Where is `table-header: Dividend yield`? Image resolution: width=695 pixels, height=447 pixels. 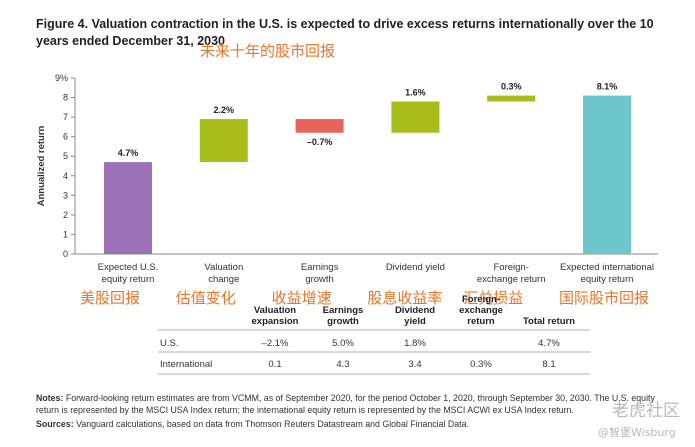 table-header: Dividend yield is located at coordinates (415, 316).